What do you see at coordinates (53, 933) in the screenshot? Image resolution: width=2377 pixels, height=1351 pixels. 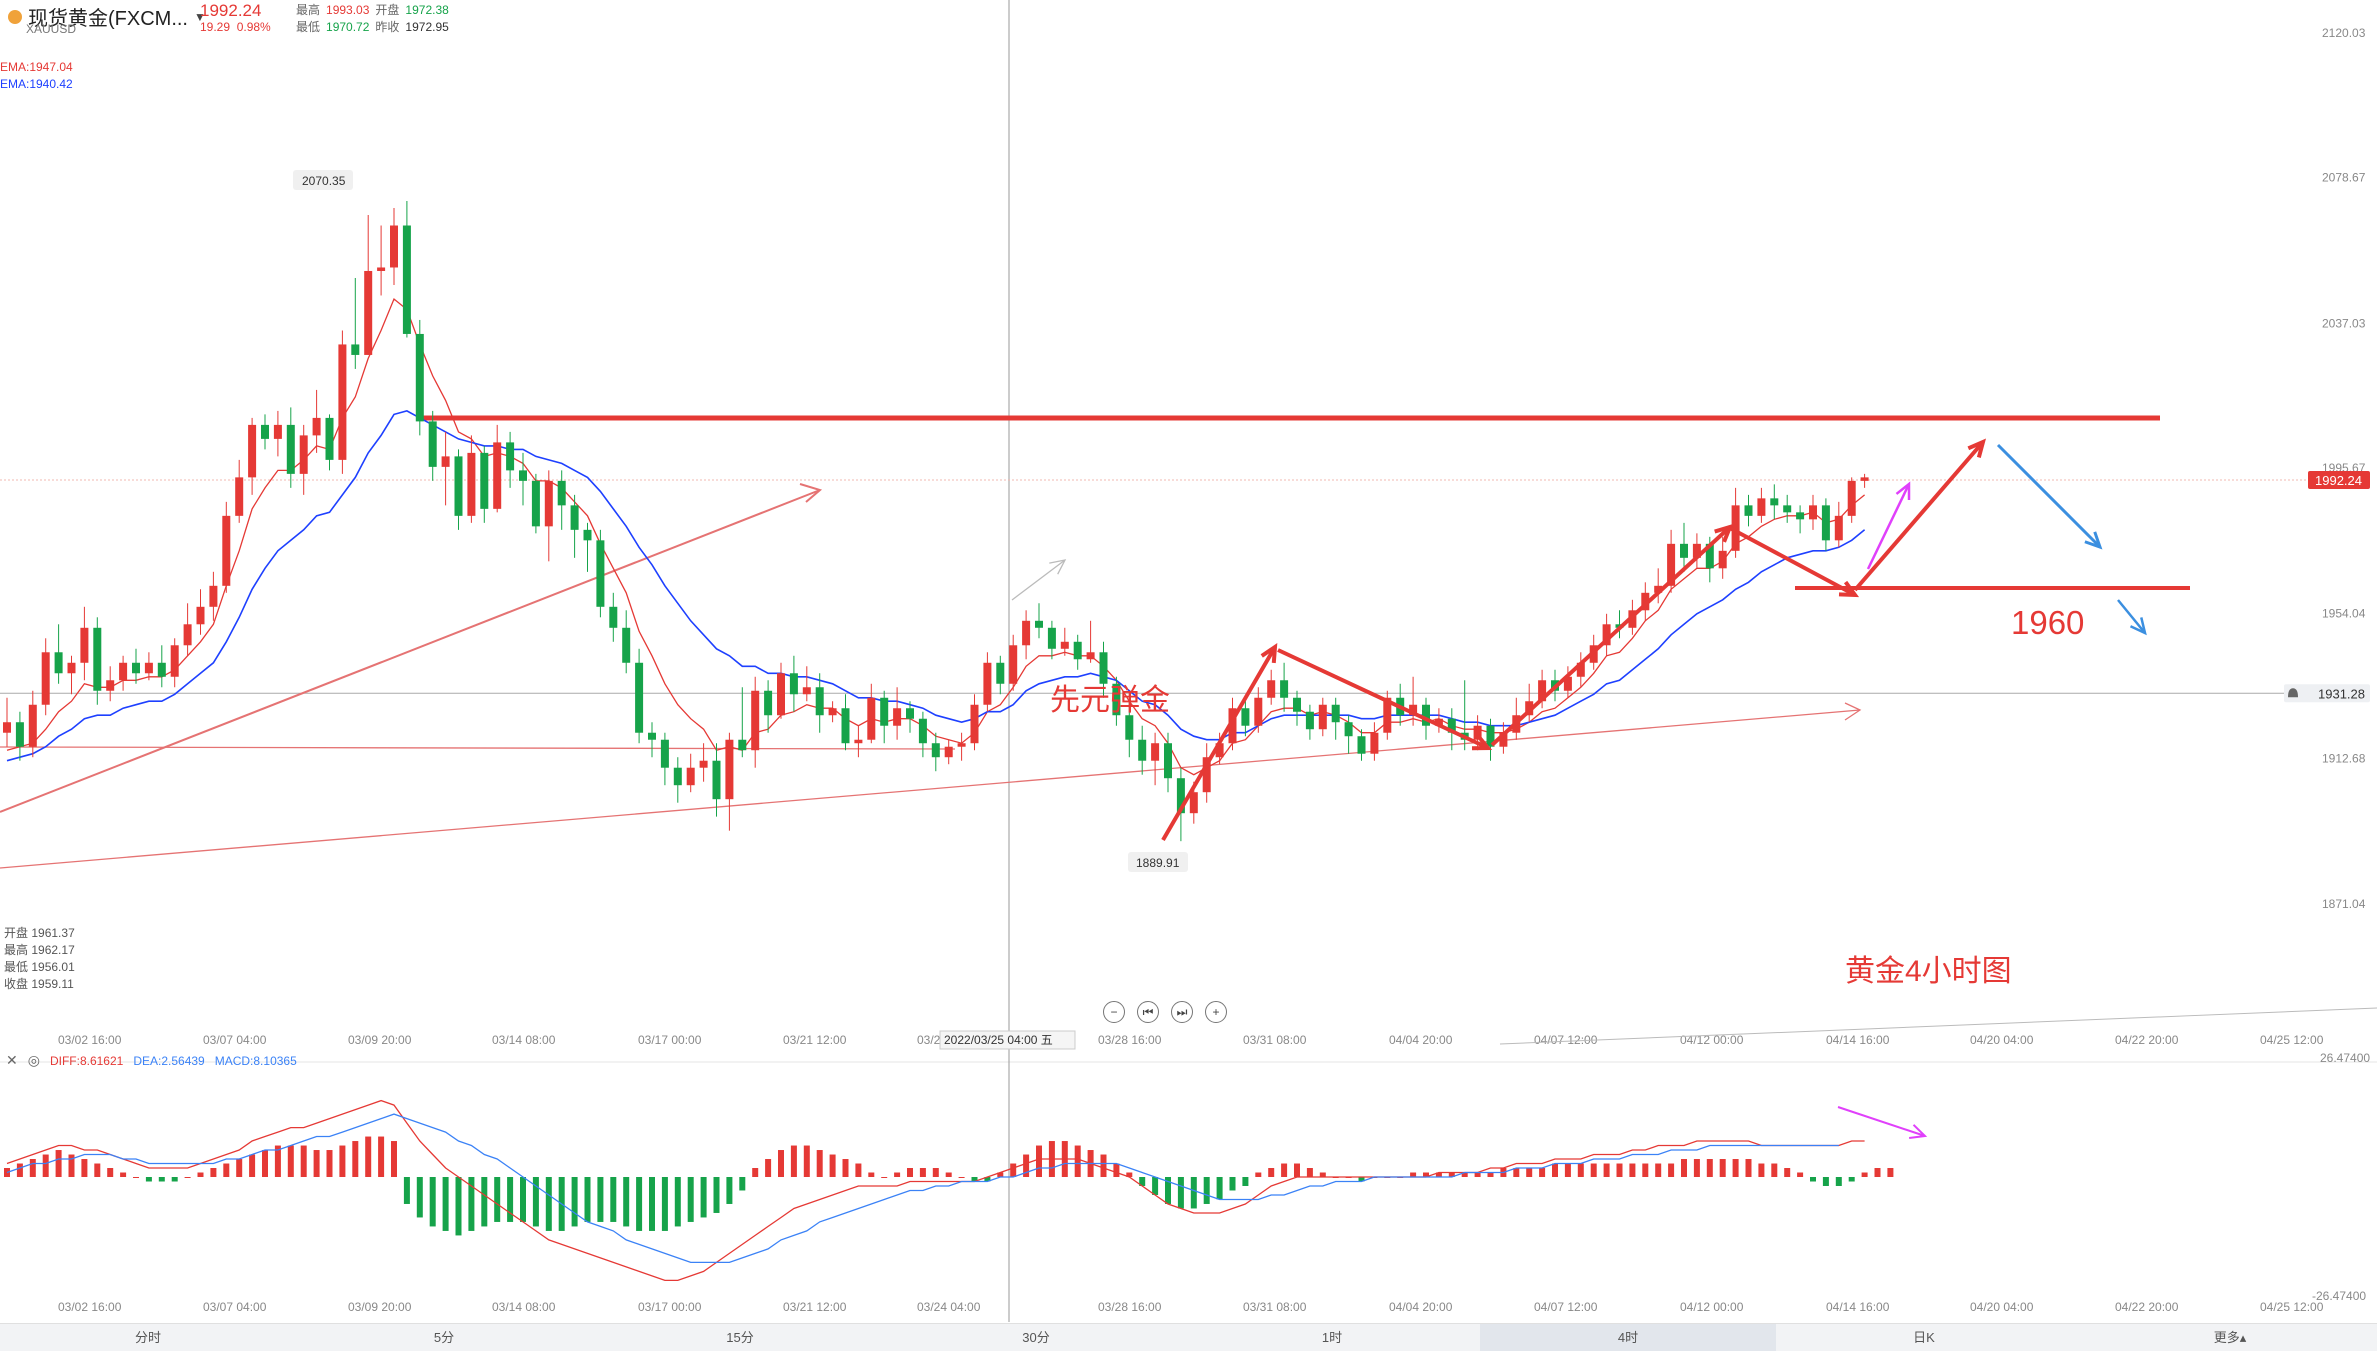 I see `ohlc-value: 1961.37` at bounding box center [53, 933].